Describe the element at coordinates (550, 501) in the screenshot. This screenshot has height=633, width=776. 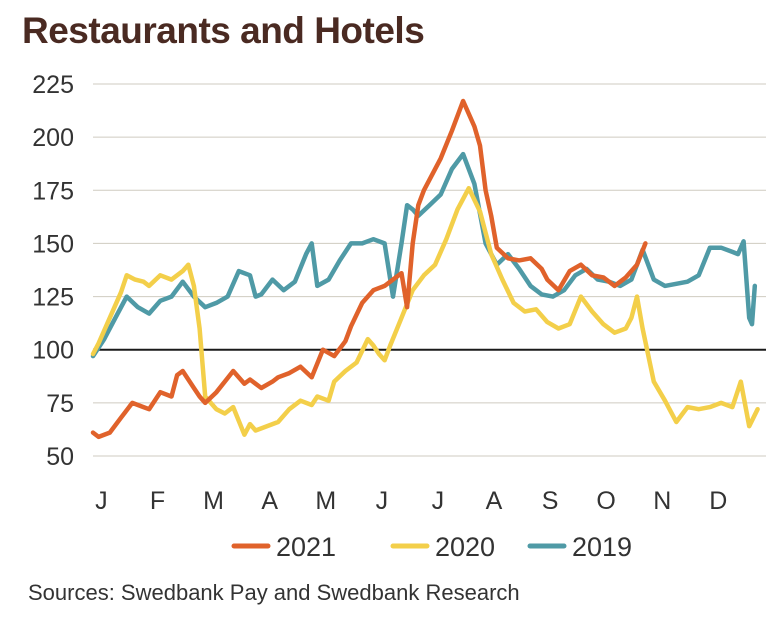
I see `x-tick-label-8: S` at that location.